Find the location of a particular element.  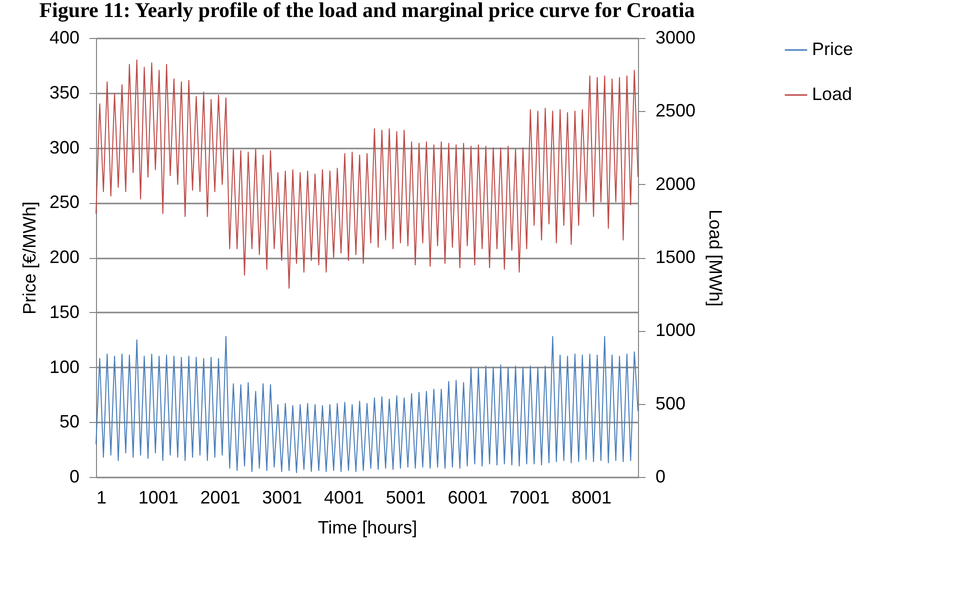

y2-tick-label: 2000 is located at coordinates (676, 184).